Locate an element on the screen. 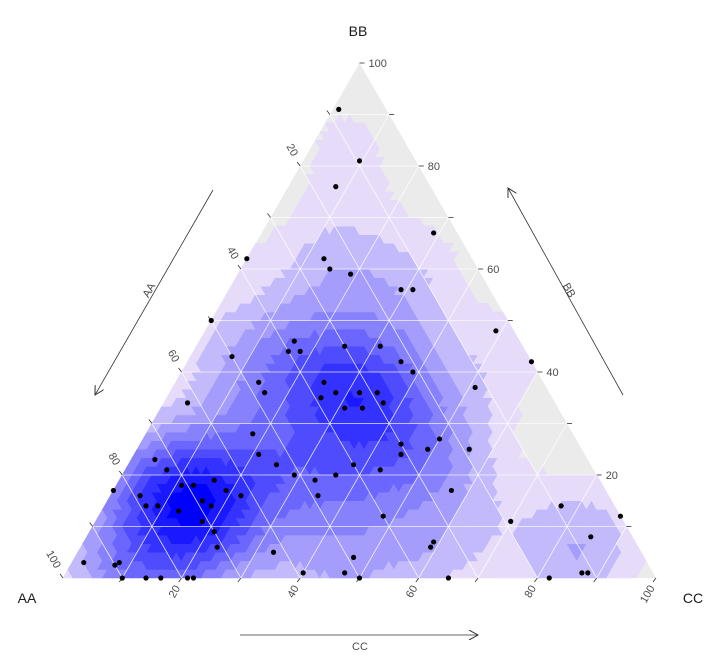 The height and width of the screenshot is (671, 720). cc-arrow-label: CC is located at coordinates (360, 647).